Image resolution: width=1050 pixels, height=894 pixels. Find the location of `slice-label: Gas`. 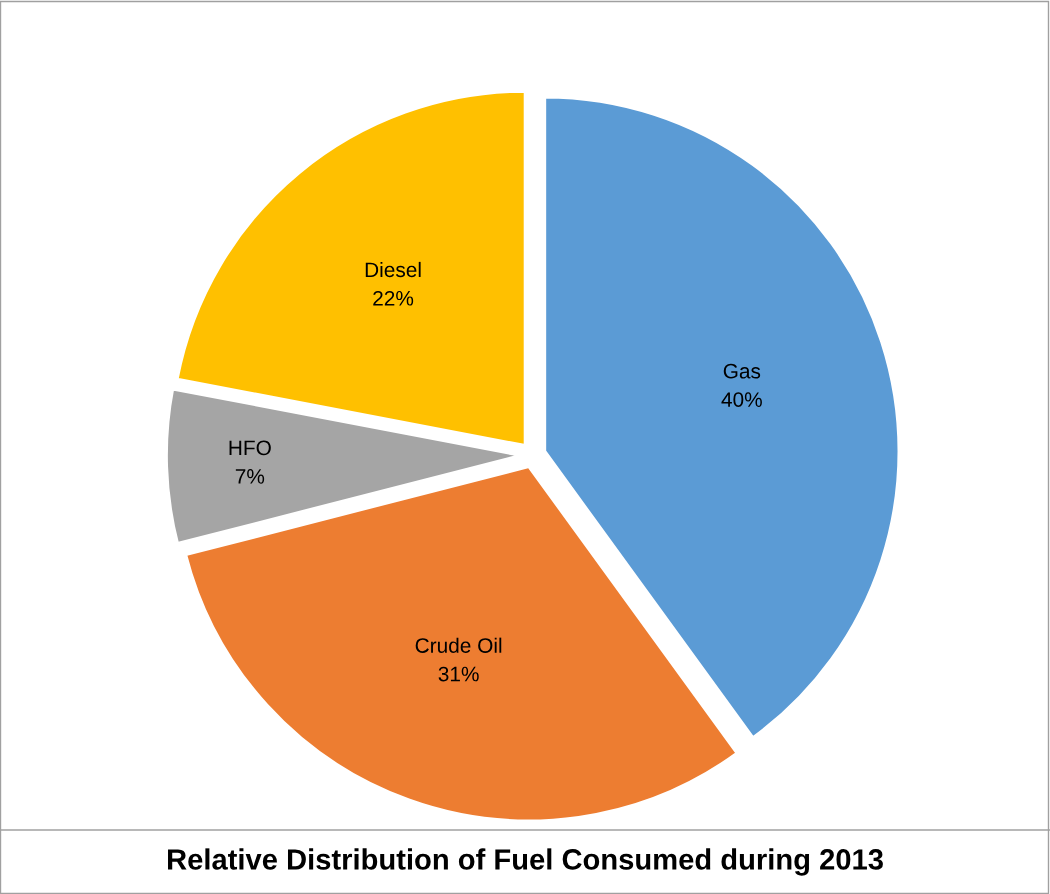

slice-label: Gas is located at coordinates (742, 371).